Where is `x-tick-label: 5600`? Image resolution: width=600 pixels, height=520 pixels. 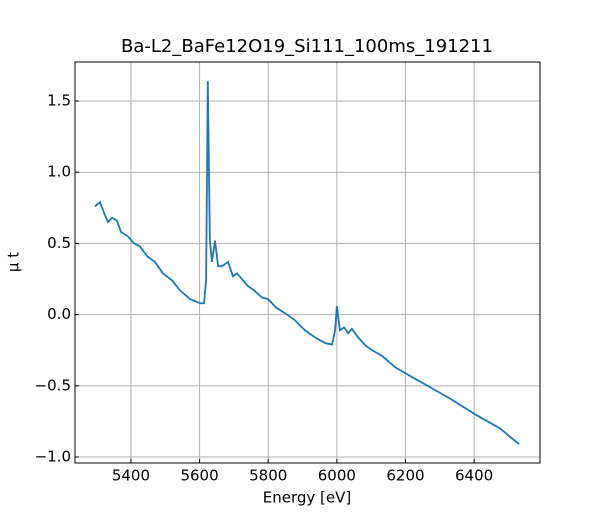 x-tick-label: 5600 is located at coordinates (199, 476).